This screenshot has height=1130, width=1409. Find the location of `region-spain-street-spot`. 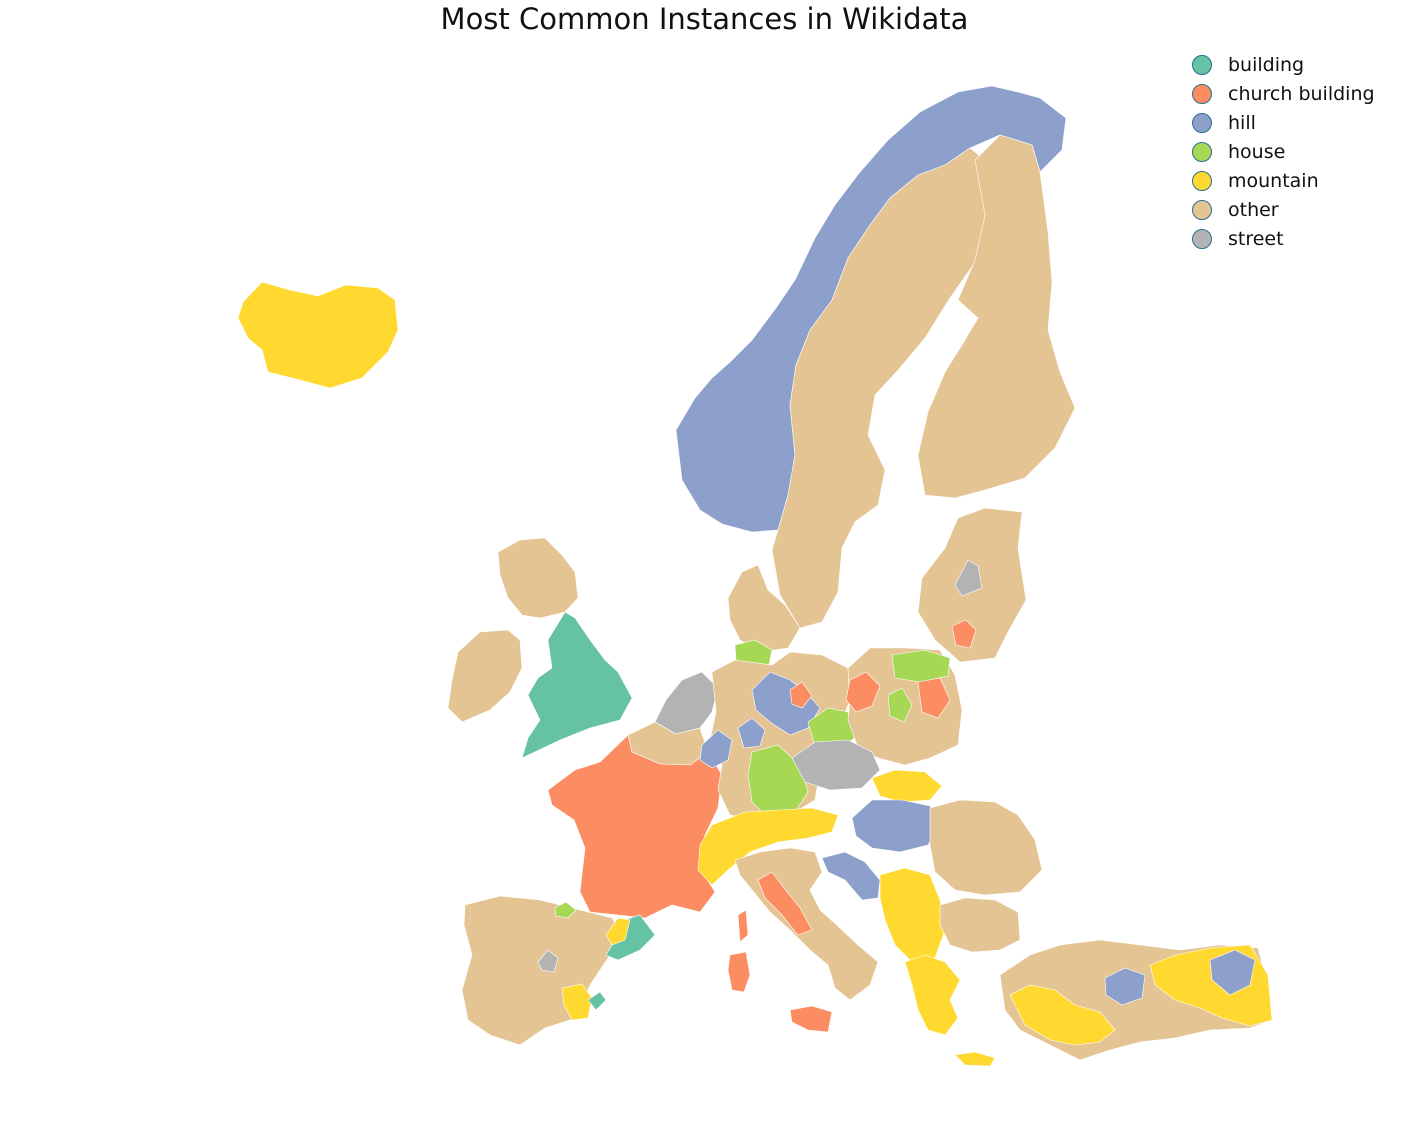

region-spain-street-spot is located at coordinates (548, 961).